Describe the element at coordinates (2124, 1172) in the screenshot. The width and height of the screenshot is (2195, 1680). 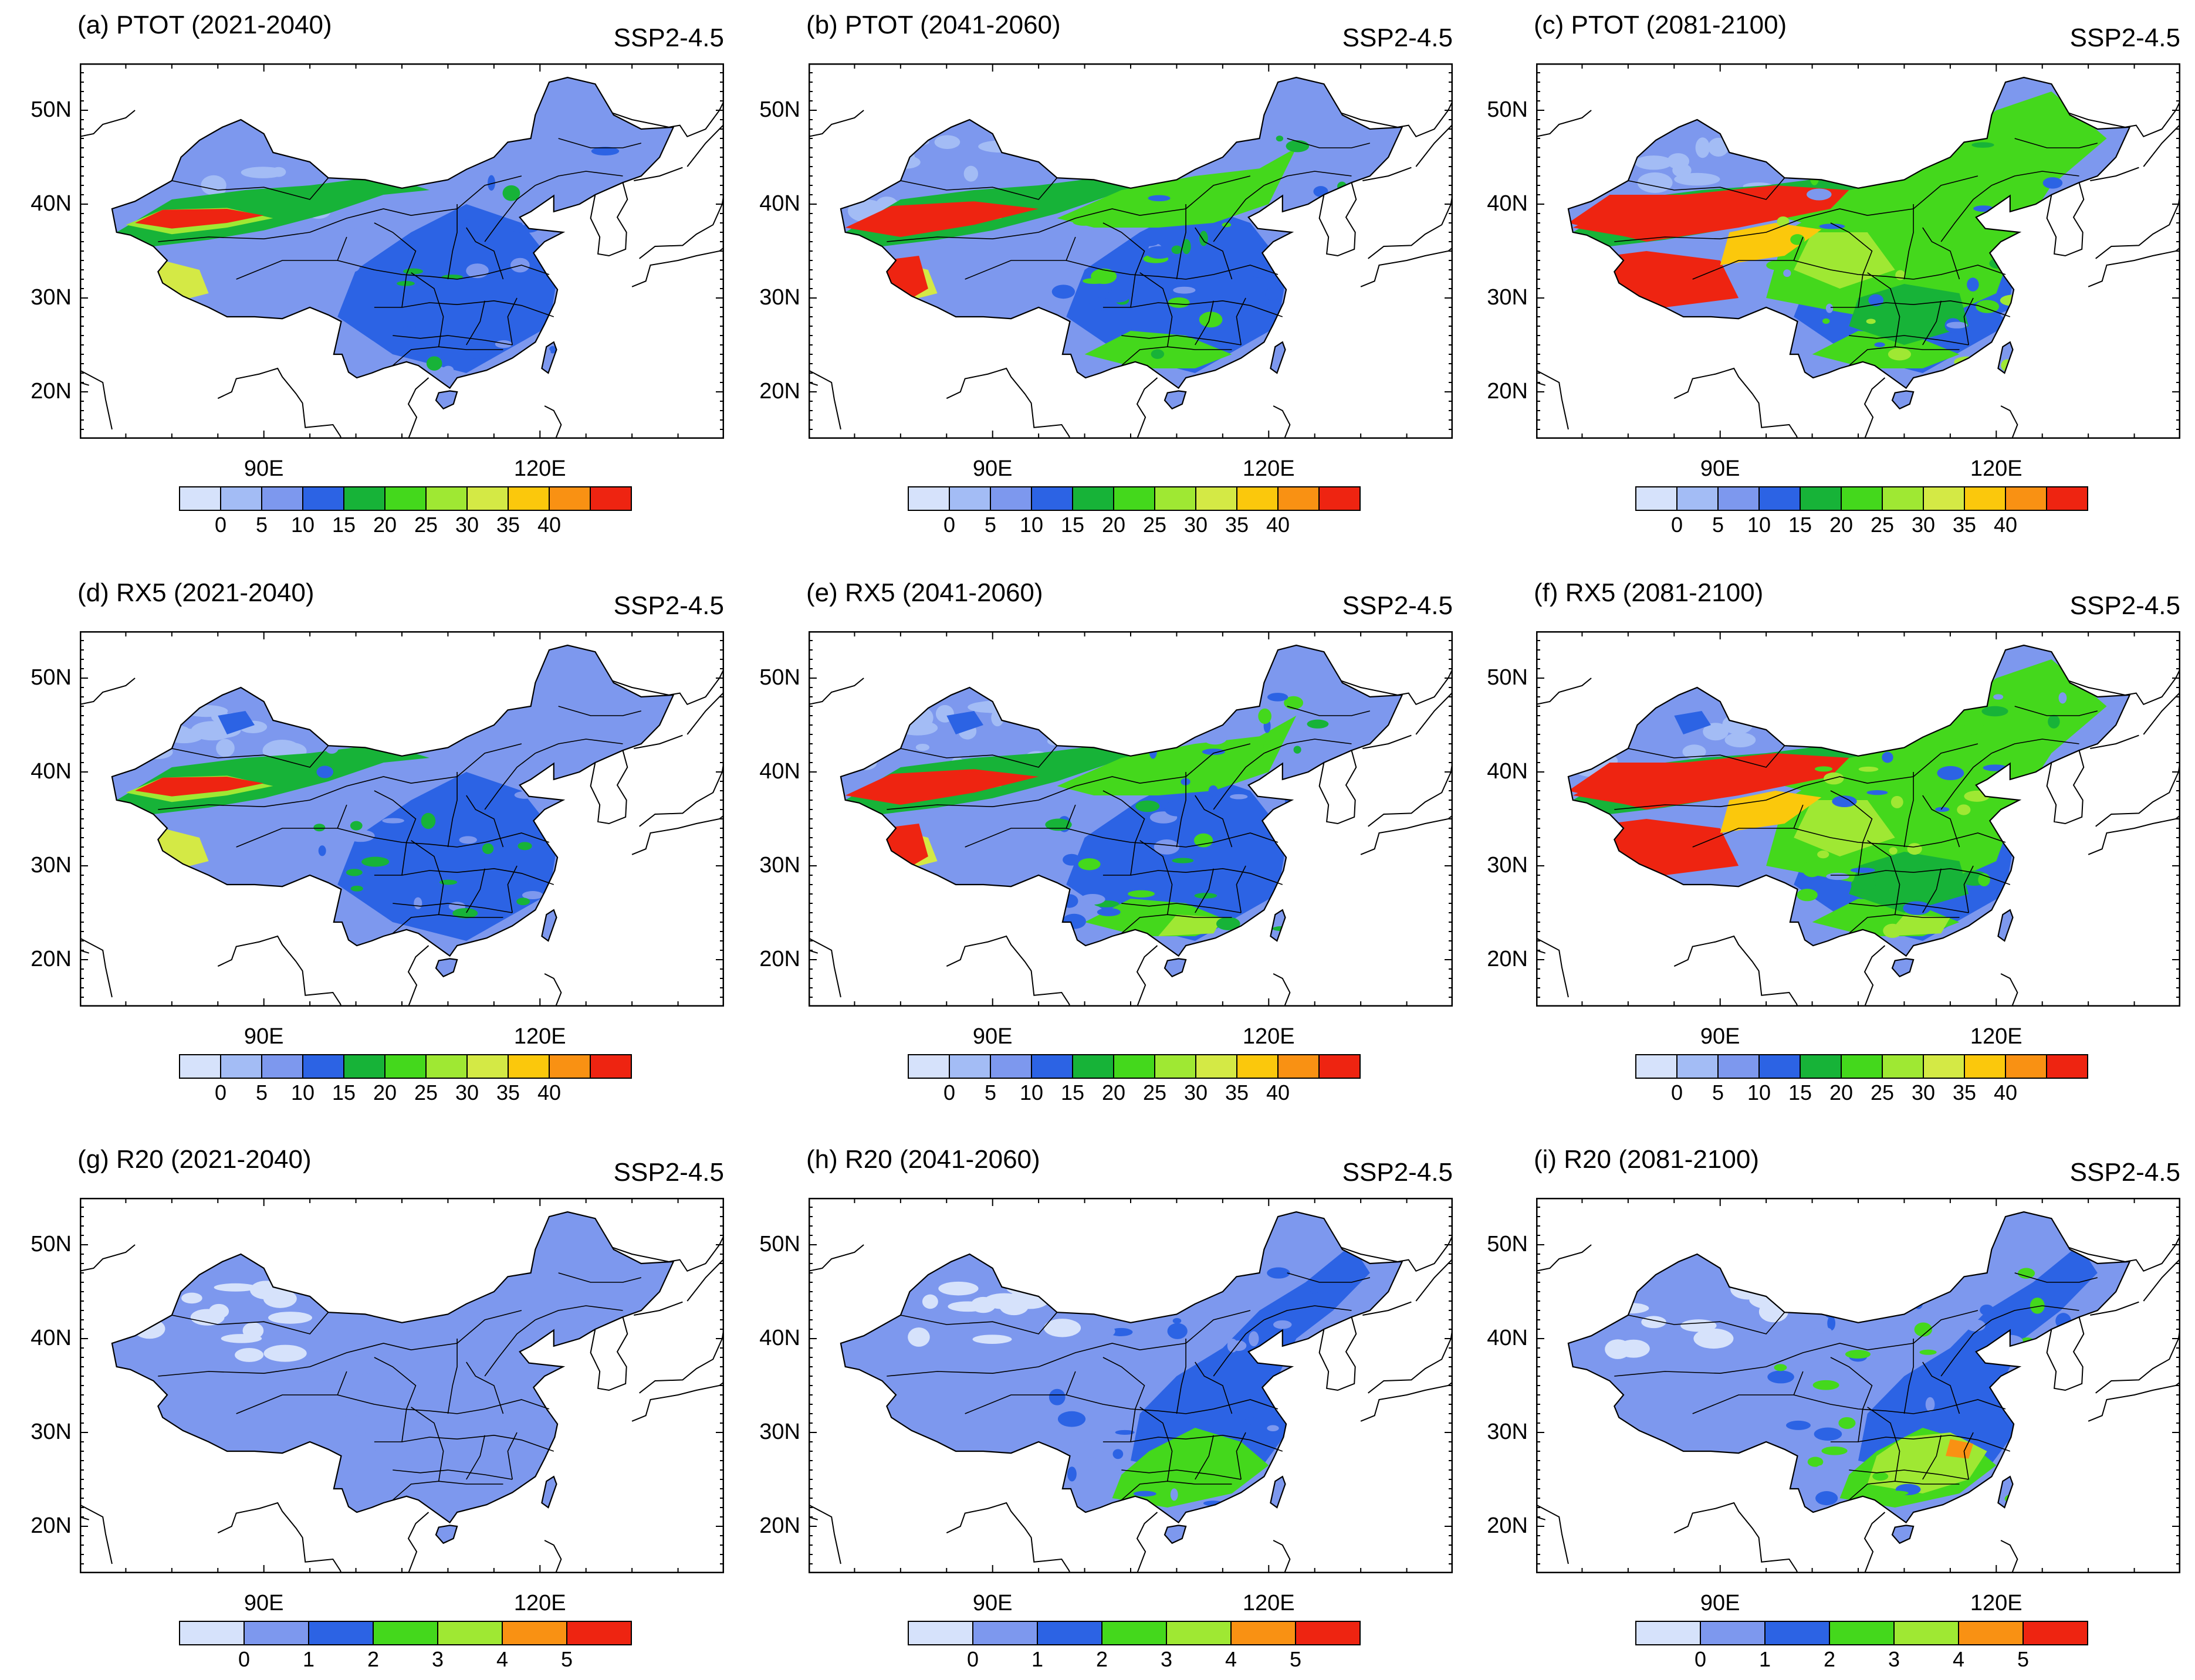
I see `panel-scenario: SSP2-4.5` at that location.